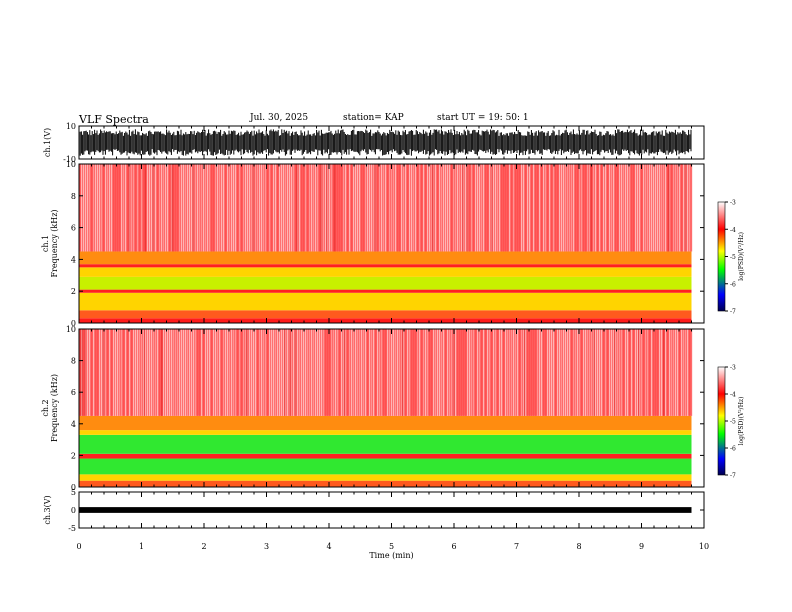  I want to click on colorbar-tick-label: -3, so click(733, 203).